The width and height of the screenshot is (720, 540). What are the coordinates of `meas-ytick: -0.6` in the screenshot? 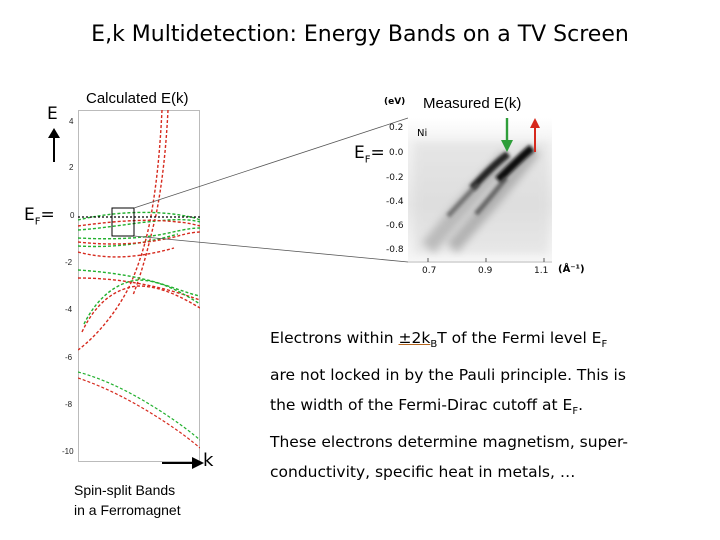 It's located at (395, 226).